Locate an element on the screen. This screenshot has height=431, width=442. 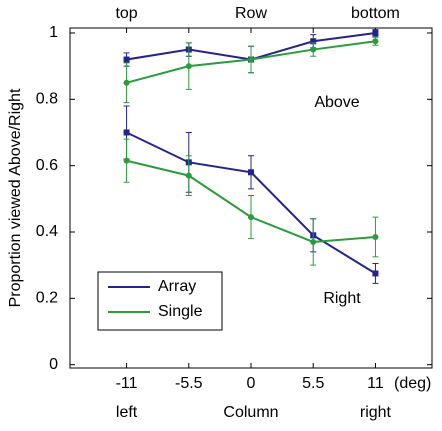
legend-box is located at coordinates (160, 301).